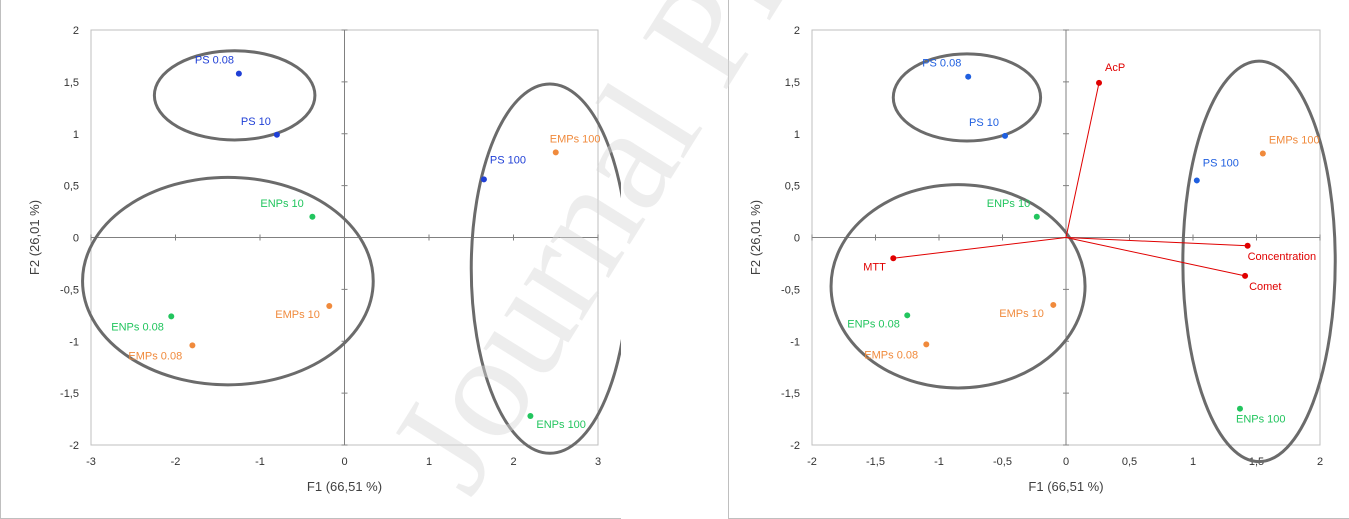 This screenshot has width=1349, height=519. What do you see at coordinates (1099, 82) in the screenshot?
I see `vector-tip-acp` at bounding box center [1099, 82].